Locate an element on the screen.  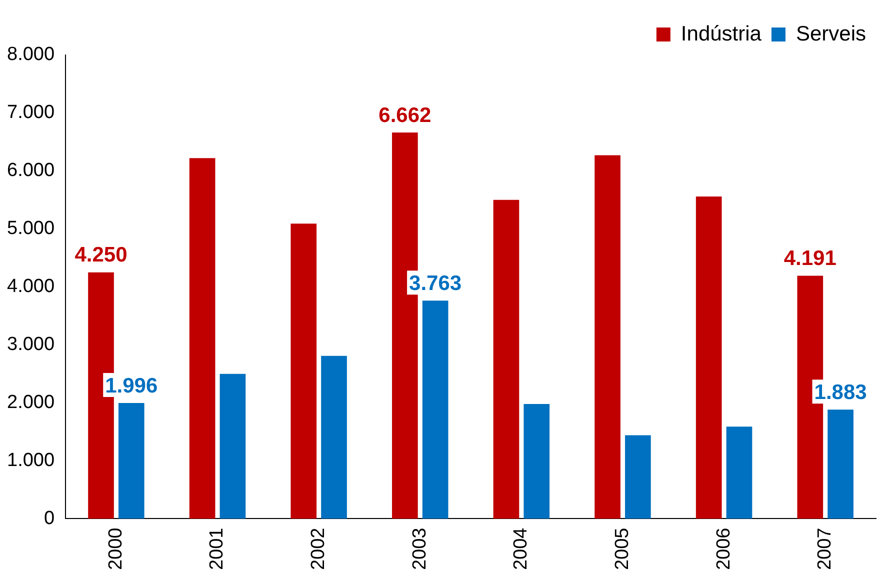
data-label: 1.883 is located at coordinates (840, 392).